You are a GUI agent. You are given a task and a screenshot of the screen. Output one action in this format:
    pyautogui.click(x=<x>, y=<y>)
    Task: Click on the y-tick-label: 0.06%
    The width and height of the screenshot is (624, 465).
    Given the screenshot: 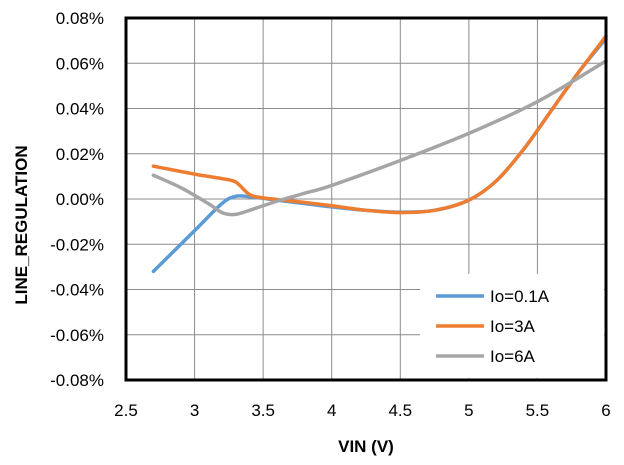 What is the action you would take?
    pyautogui.click(x=80, y=63)
    